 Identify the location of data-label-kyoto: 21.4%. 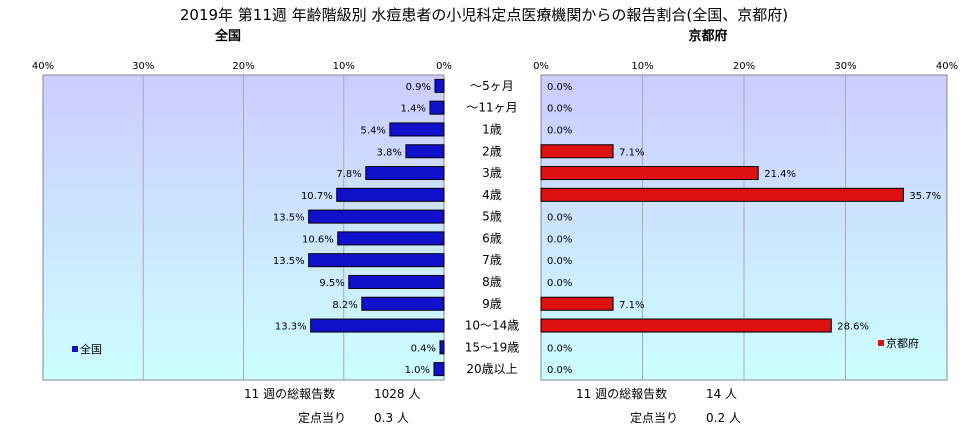
(780, 174).